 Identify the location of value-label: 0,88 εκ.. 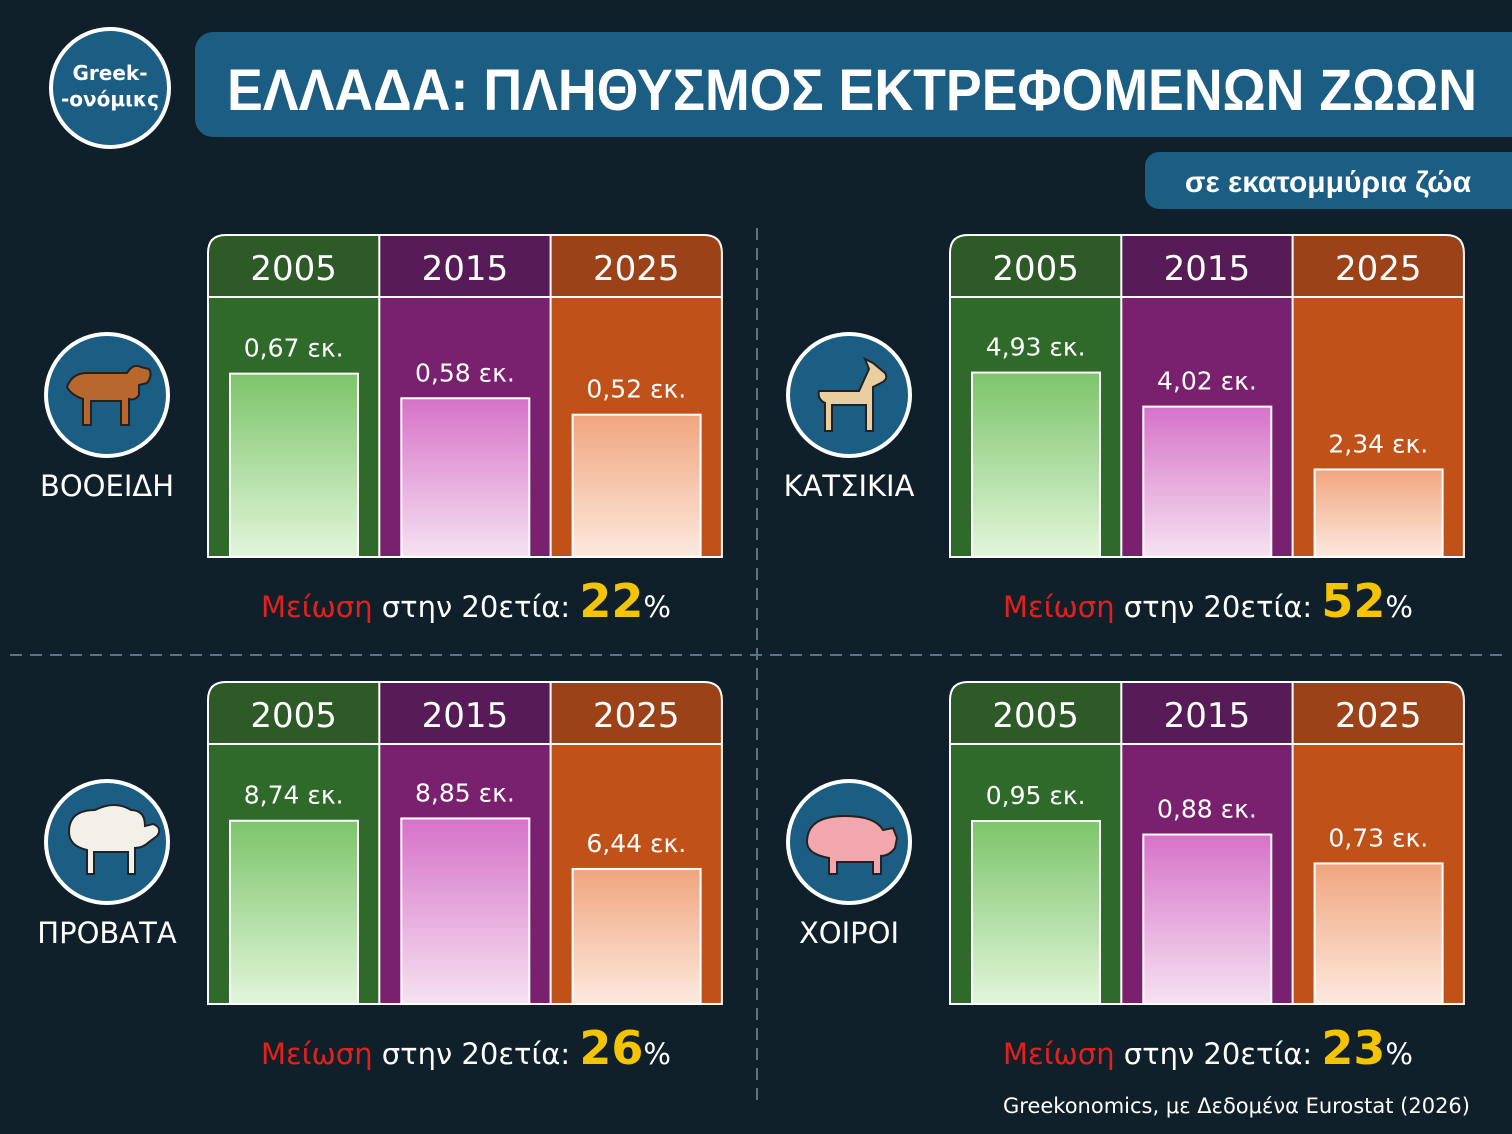
(1207, 809).